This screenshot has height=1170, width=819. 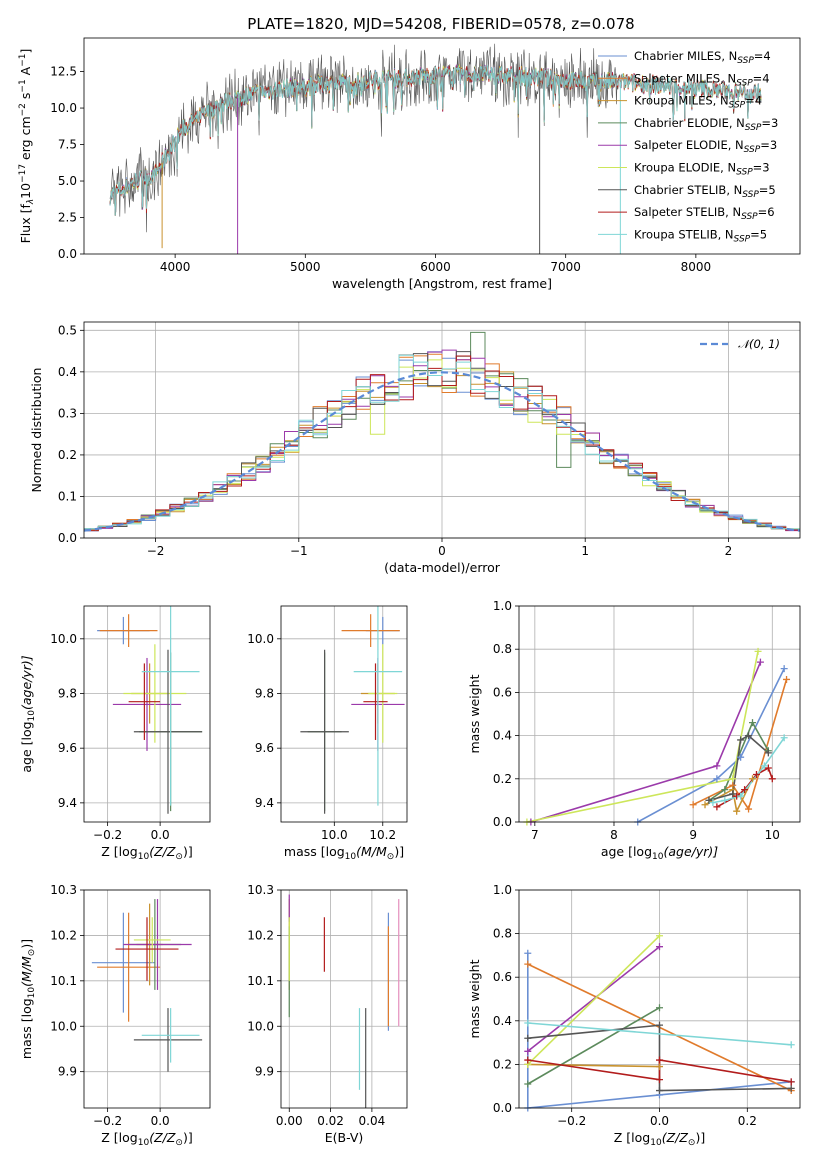 What do you see at coordinates (702, 169) in the screenshot?
I see `legend-label-6: Kroupa ELODIE, NSSP=3` at bounding box center [702, 169].